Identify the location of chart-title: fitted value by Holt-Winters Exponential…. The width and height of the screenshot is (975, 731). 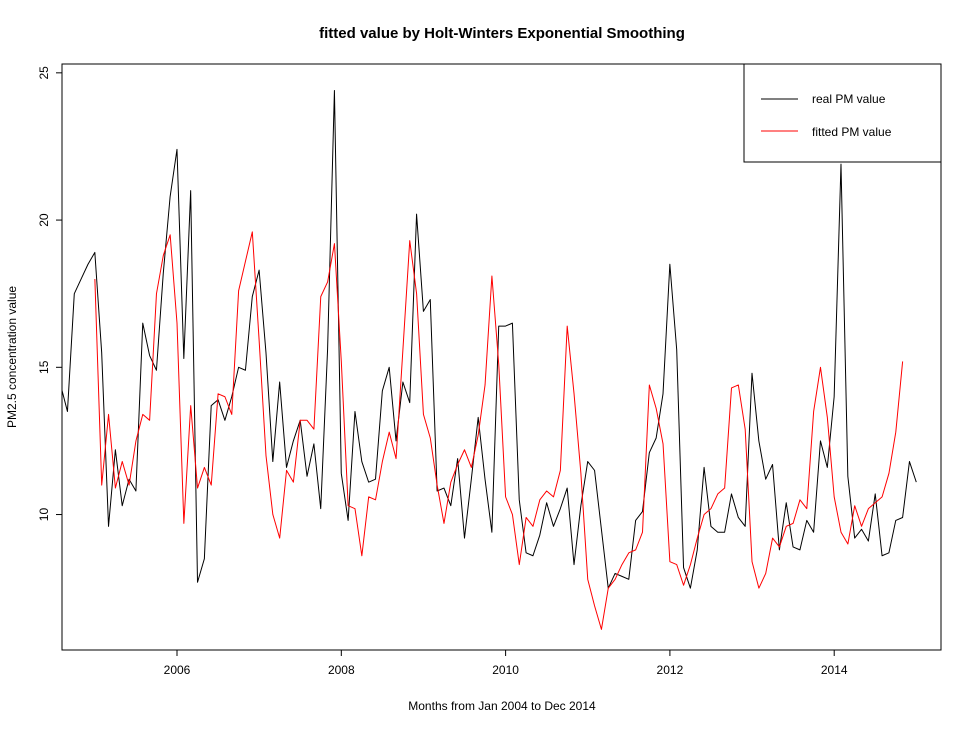
(502, 33).